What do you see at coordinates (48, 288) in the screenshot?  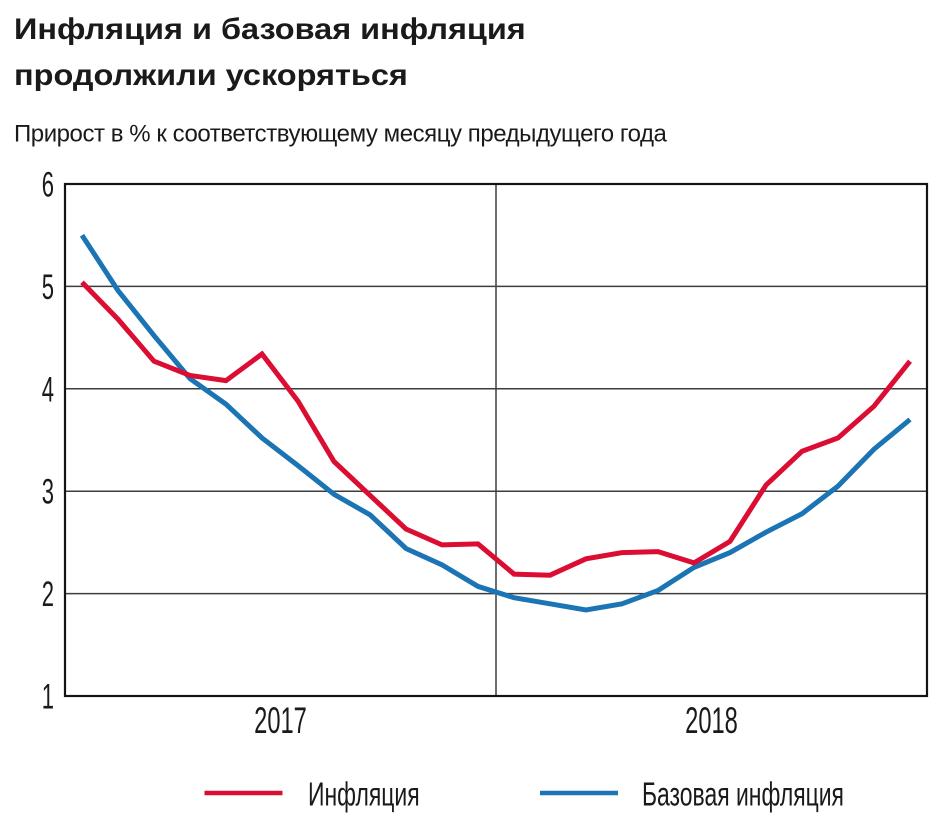 I see `svg-text: 5` at bounding box center [48, 288].